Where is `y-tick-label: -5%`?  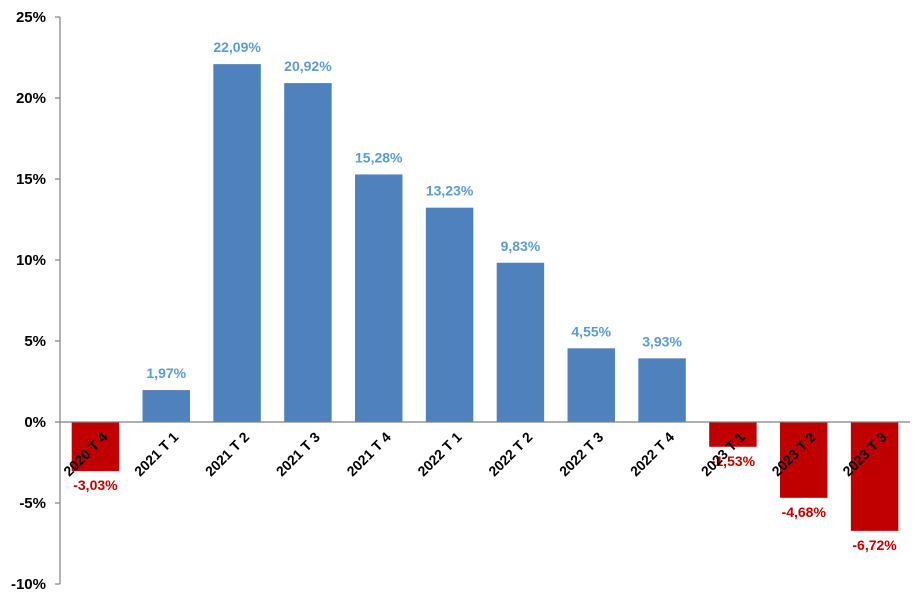 y-tick-label: -5% is located at coordinates (32, 503).